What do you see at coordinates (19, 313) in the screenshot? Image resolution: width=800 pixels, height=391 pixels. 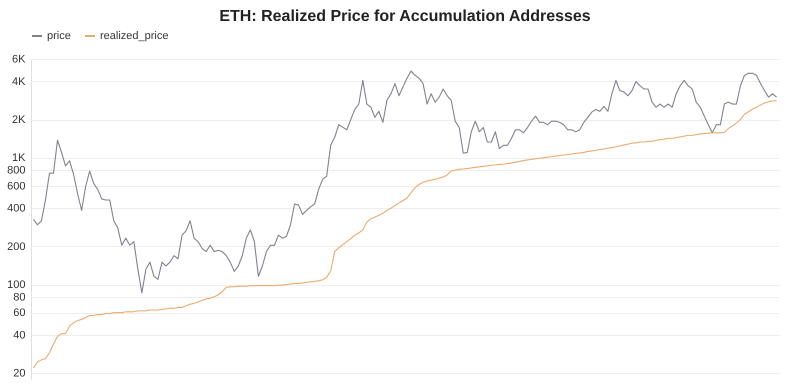 I see `y-tick-label: 60` at bounding box center [19, 313].